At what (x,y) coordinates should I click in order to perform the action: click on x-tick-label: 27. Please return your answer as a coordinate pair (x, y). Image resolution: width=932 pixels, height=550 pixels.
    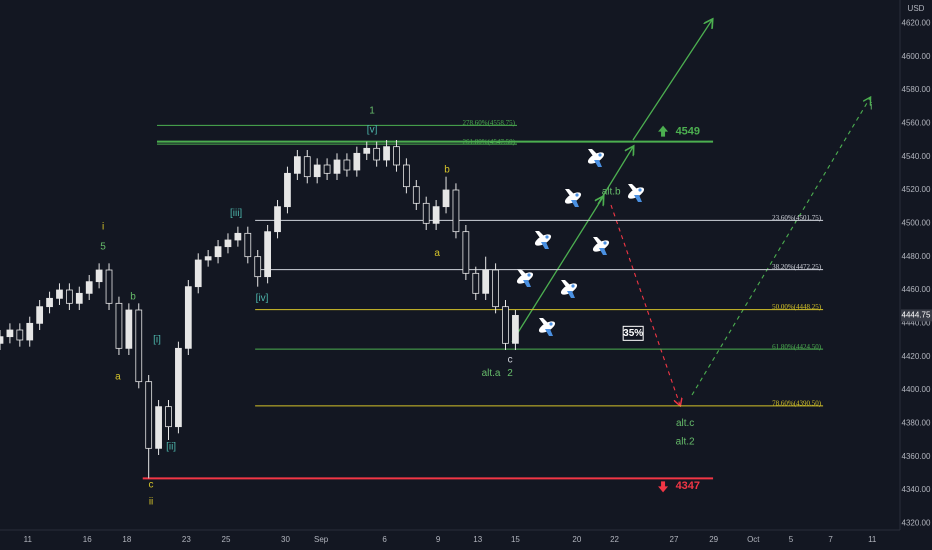
    Looking at the image, I should click on (674, 539).